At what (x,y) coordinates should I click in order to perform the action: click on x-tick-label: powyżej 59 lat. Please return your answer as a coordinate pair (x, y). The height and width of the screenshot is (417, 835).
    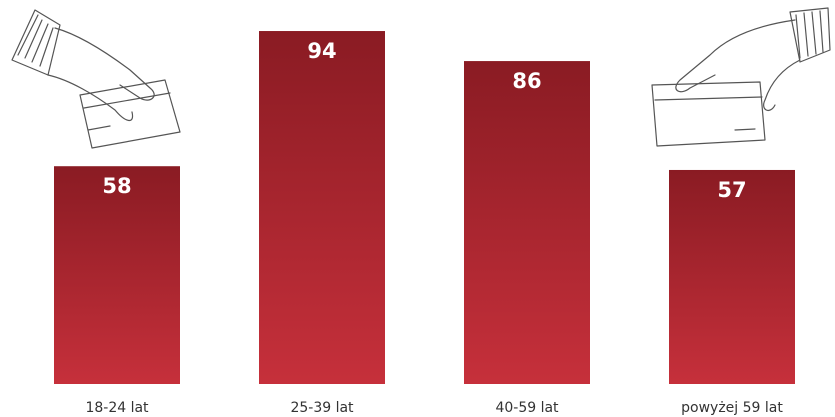
    Looking at the image, I should click on (732, 408).